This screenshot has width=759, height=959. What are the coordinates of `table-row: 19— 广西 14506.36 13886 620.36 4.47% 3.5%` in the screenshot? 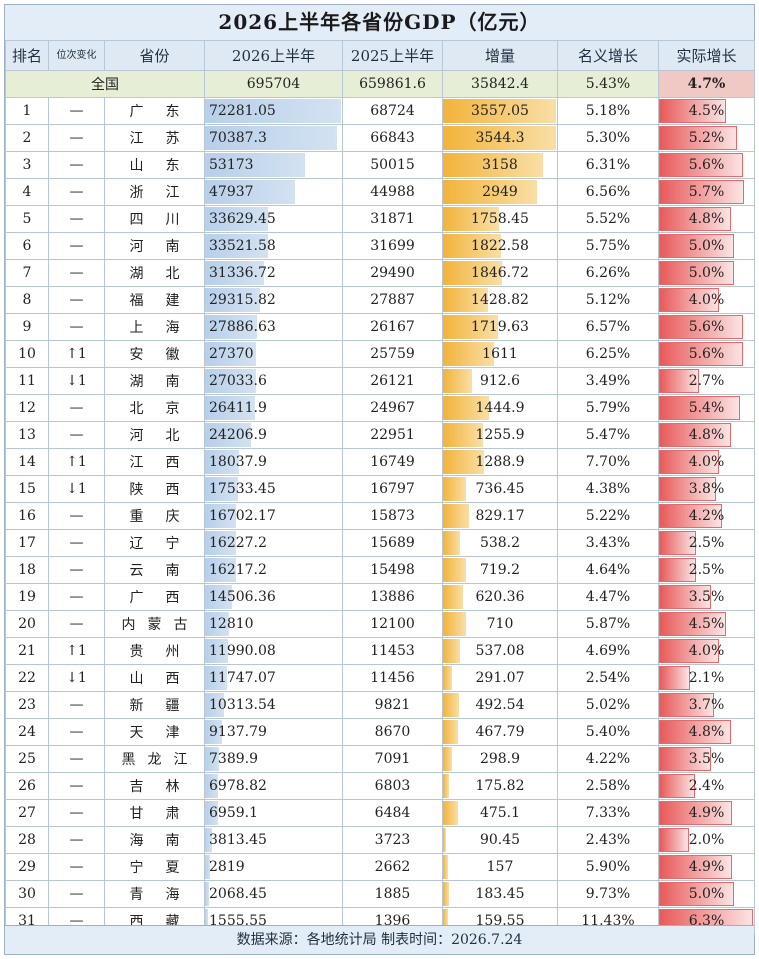 It's located at (380, 597).